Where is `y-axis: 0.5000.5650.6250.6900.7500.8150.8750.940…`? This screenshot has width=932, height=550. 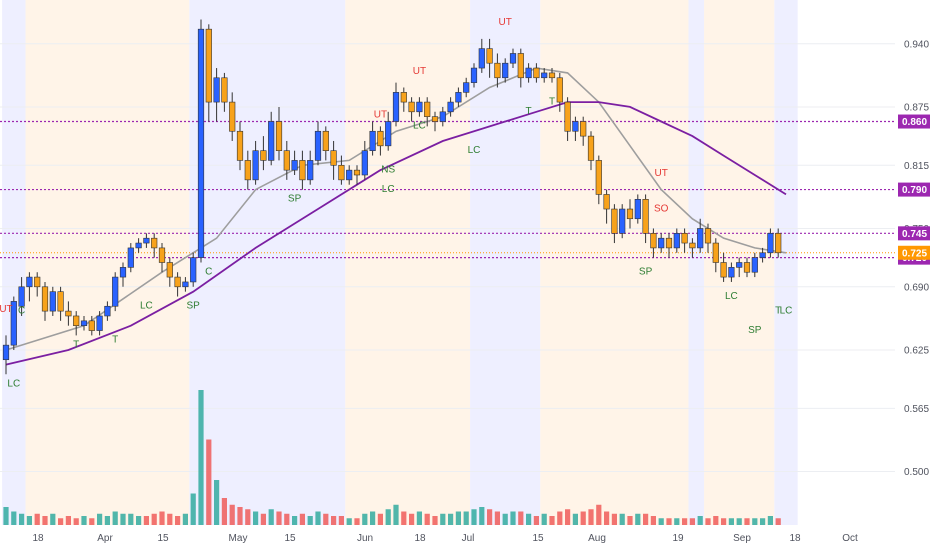
y-axis: 0.5000.5650.6250.6900.7500.8150.8750.940… is located at coordinates (913, 275).